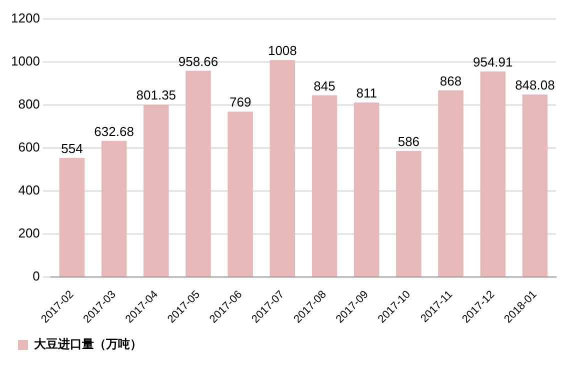  Describe the element at coordinates (325, 86) in the screenshot. I see `data-label: 845` at that location.